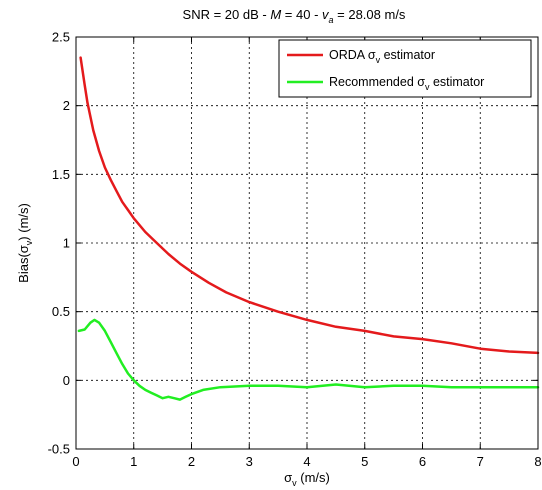 Image resolution: width=542 pixels, height=490 pixels. What do you see at coordinates (75, 461) in the screenshot?
I see `x-tick-label: 0` at bounding box center [75, 461].